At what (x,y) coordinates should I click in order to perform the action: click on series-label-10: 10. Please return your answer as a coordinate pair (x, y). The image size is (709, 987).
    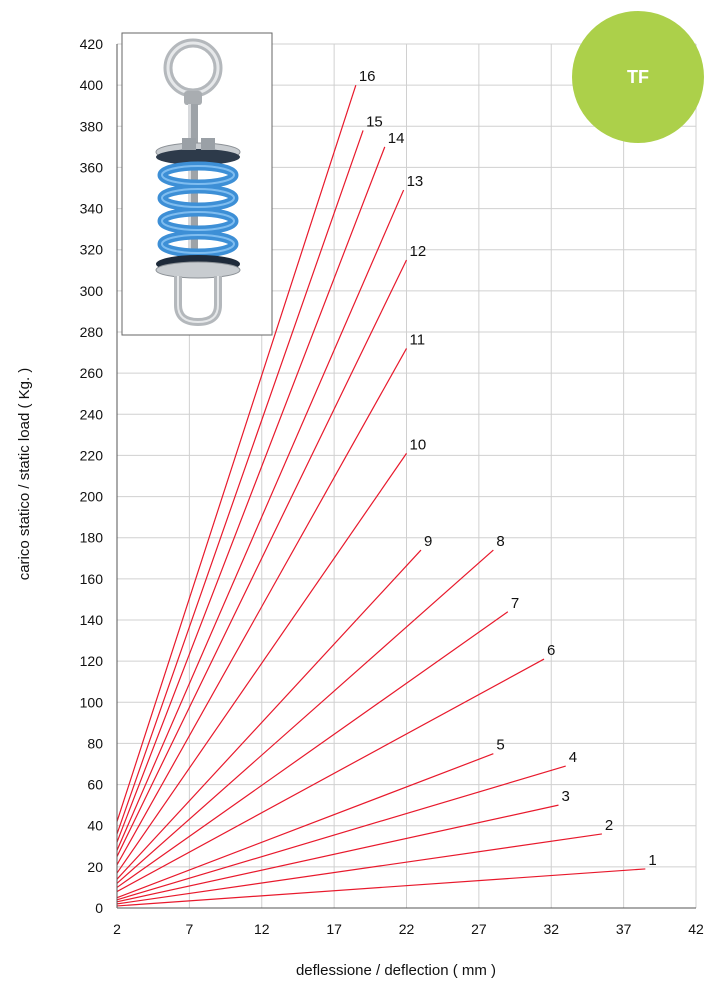
    Looking at the image, I should click on (418, 444).